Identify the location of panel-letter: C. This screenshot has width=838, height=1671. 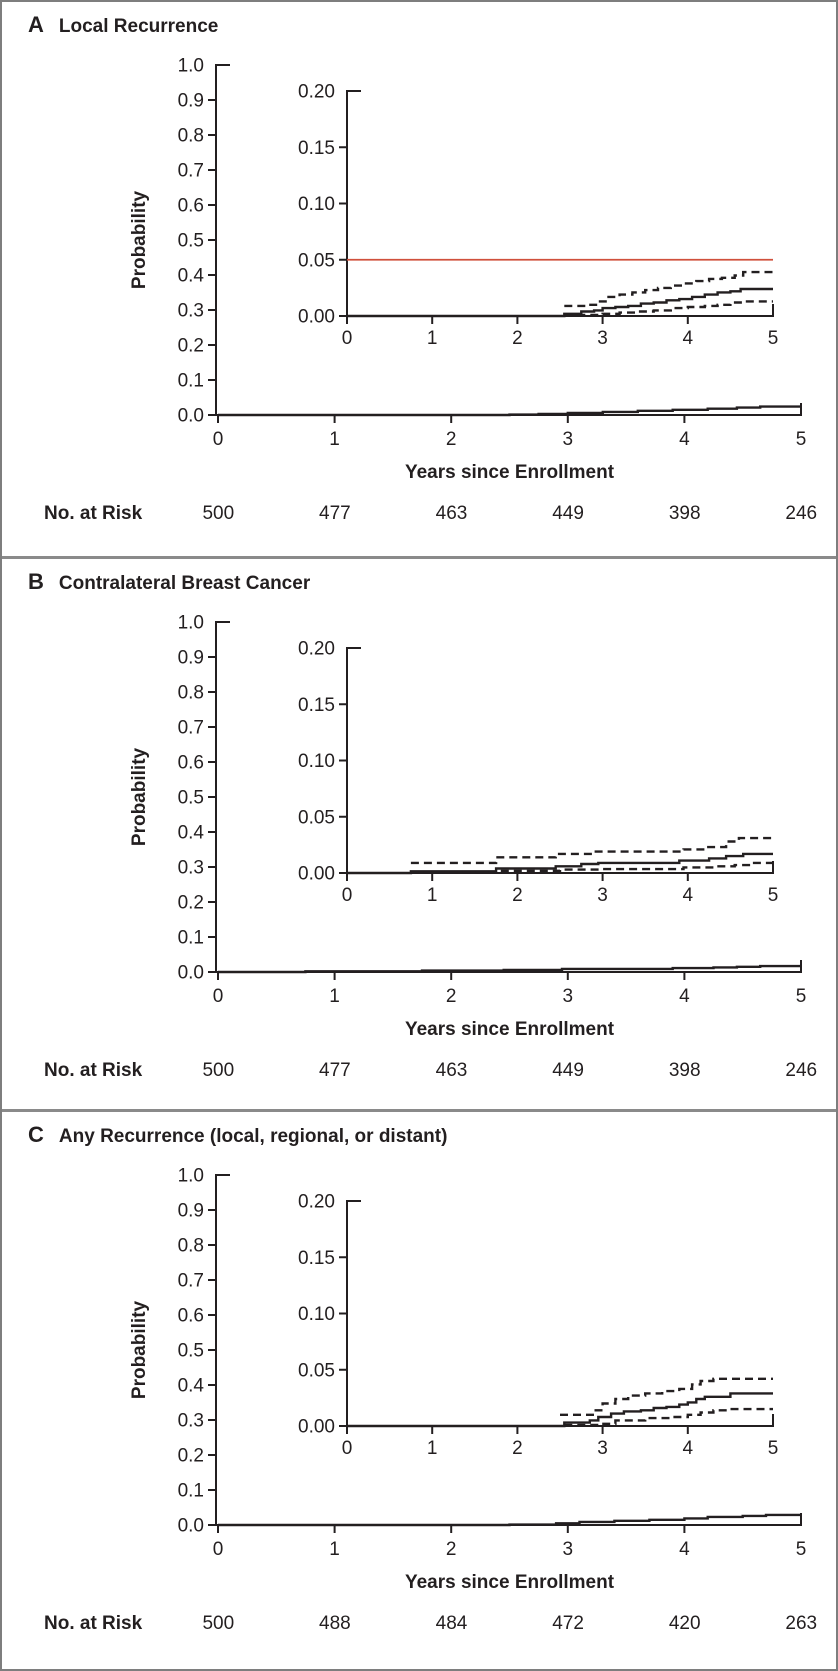
(36, 1134).